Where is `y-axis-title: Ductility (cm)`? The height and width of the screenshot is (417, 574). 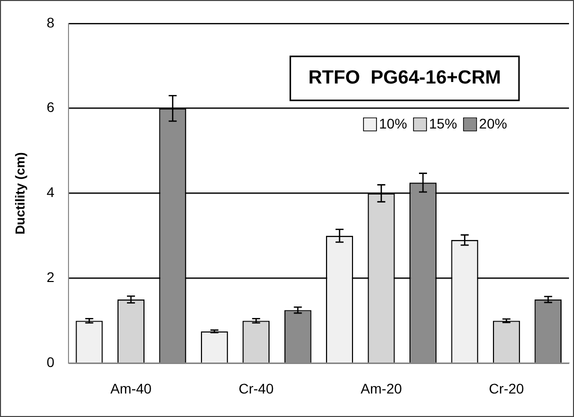
y-axis-title: Ductility (cm) is located at coordinates (20, 193).